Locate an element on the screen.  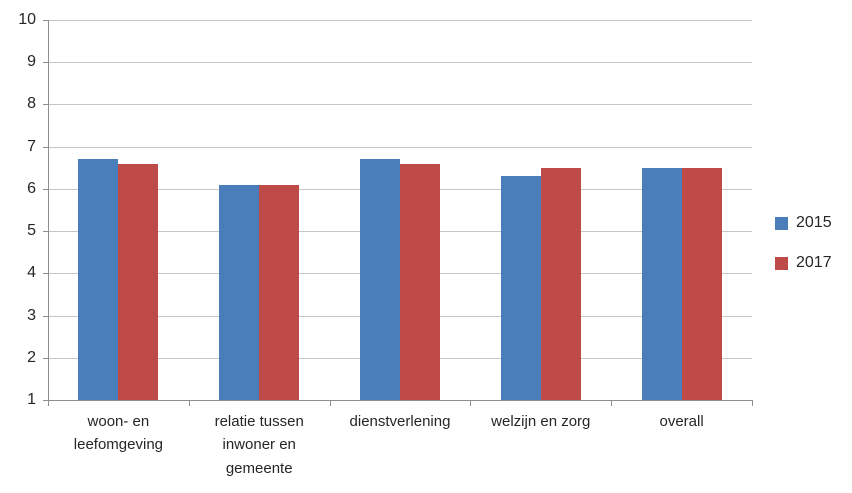
y-axis-label: 5 is located at coordinates (31, 231).